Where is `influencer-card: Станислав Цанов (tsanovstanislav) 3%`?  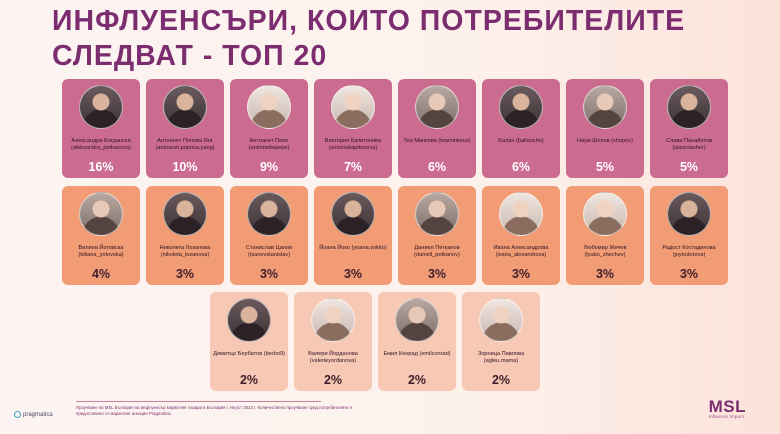
influencer-card: Станислав Цанов (tsanovstanislav) 3% is located at coordinates (269, 235).